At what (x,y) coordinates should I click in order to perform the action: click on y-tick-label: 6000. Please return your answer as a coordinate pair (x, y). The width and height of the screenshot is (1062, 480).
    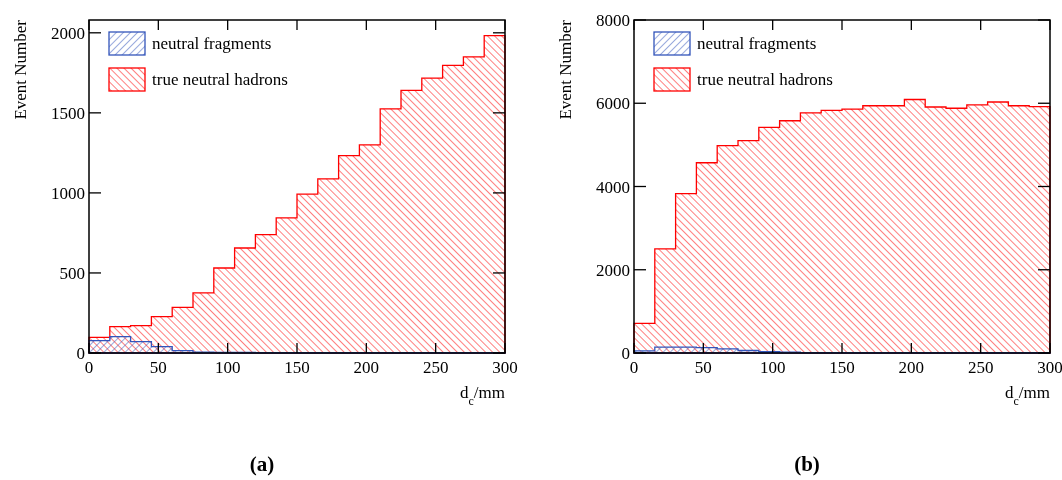
    Looking at the image, I should click on (613, 104).